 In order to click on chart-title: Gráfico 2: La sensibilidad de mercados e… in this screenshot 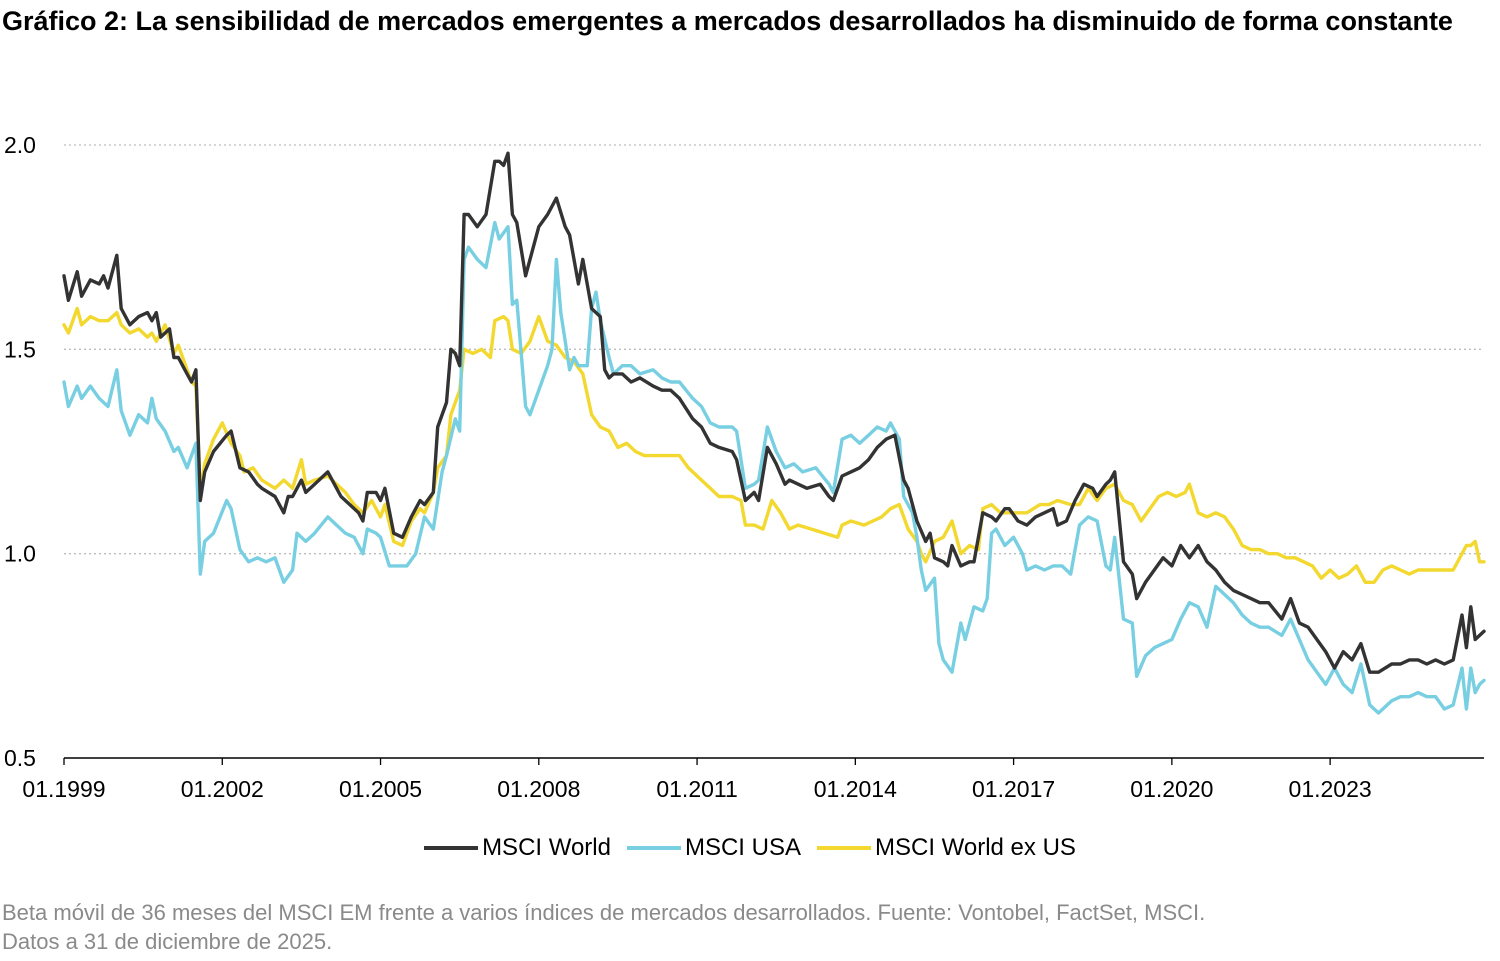, I will do `click(727, 21)`.